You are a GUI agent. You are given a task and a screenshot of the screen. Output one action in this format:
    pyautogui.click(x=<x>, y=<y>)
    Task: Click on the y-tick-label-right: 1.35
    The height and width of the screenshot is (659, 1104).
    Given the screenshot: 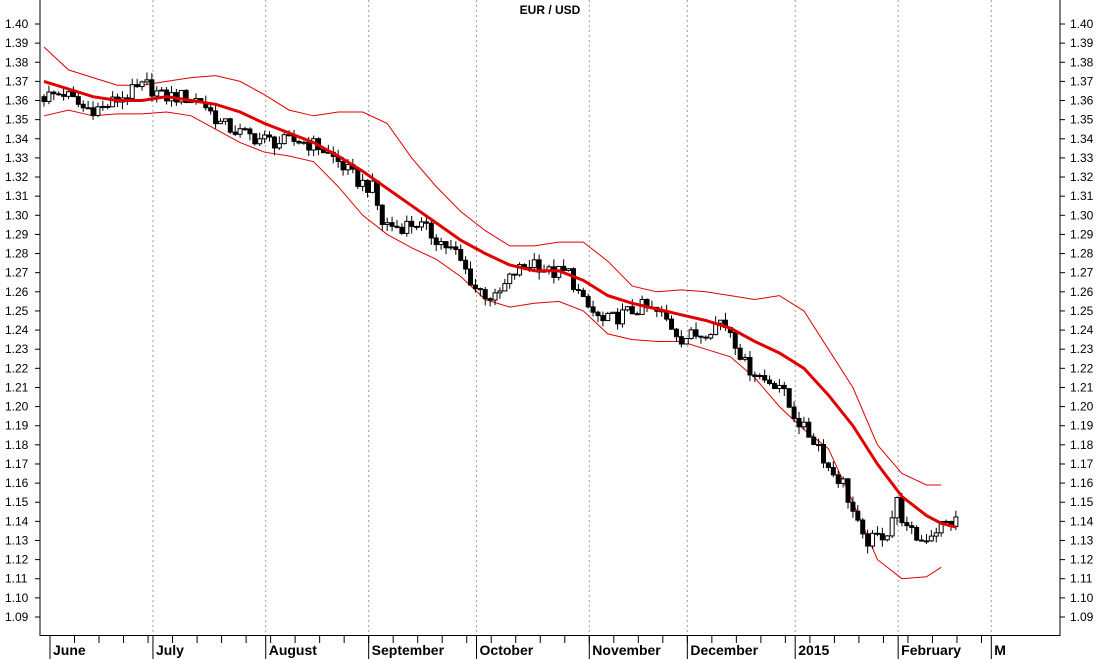 What is the action you would take?
    pyautogui.click(x=1082, y=120)
    